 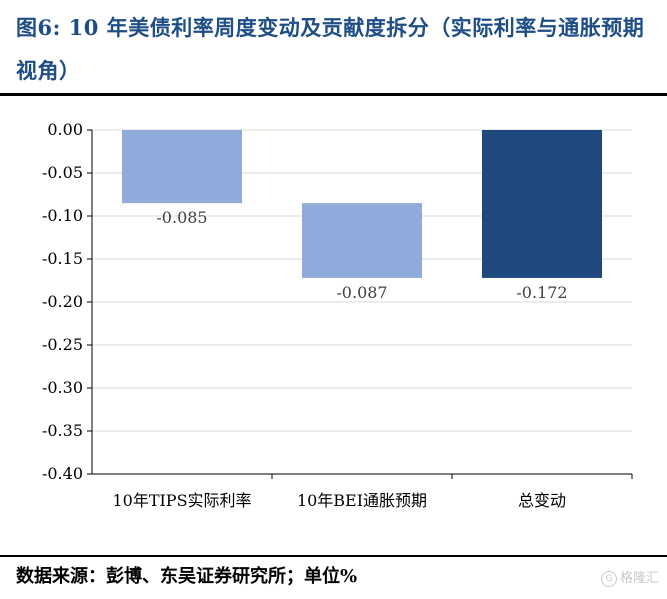 What do you see at coordinates (181, 217) in the screenshot?
I see `data-label: -0.085` at bounding box center [181, 217].